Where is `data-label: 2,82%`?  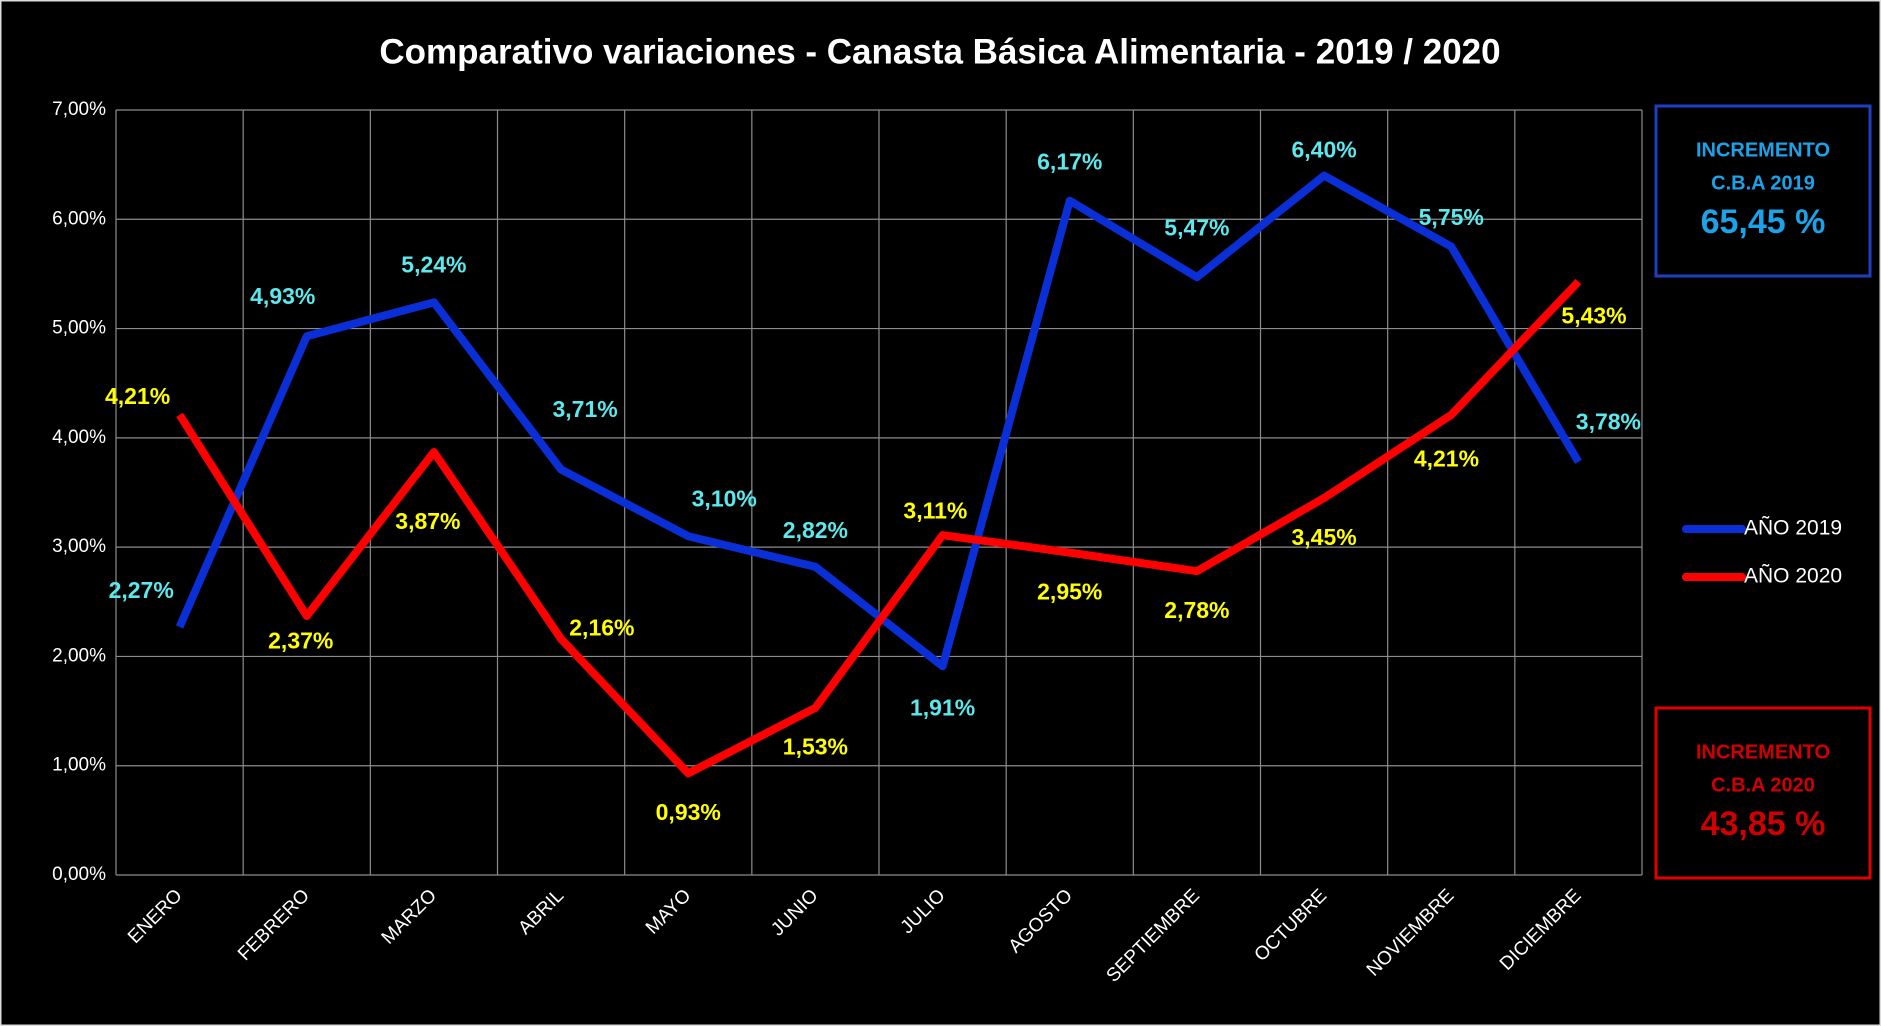
data-label: 2,82% is located at coordinates (815, 530).